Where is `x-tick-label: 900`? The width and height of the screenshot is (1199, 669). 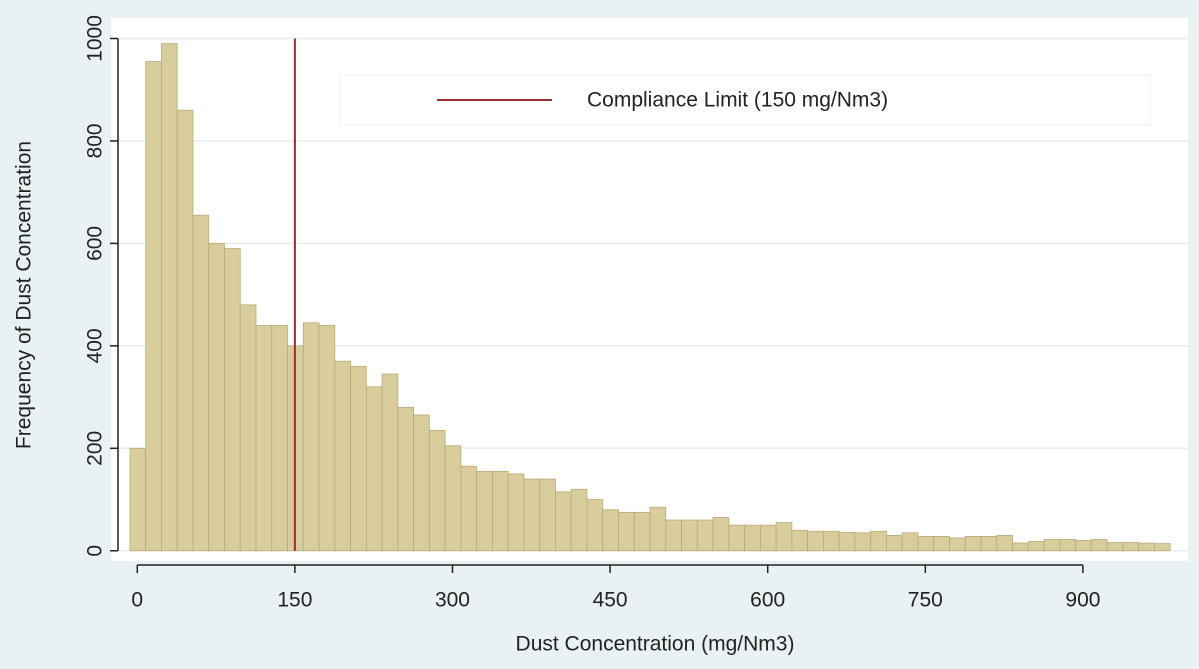 x-tick-label: 900 is located at coordinates (1082, 600).